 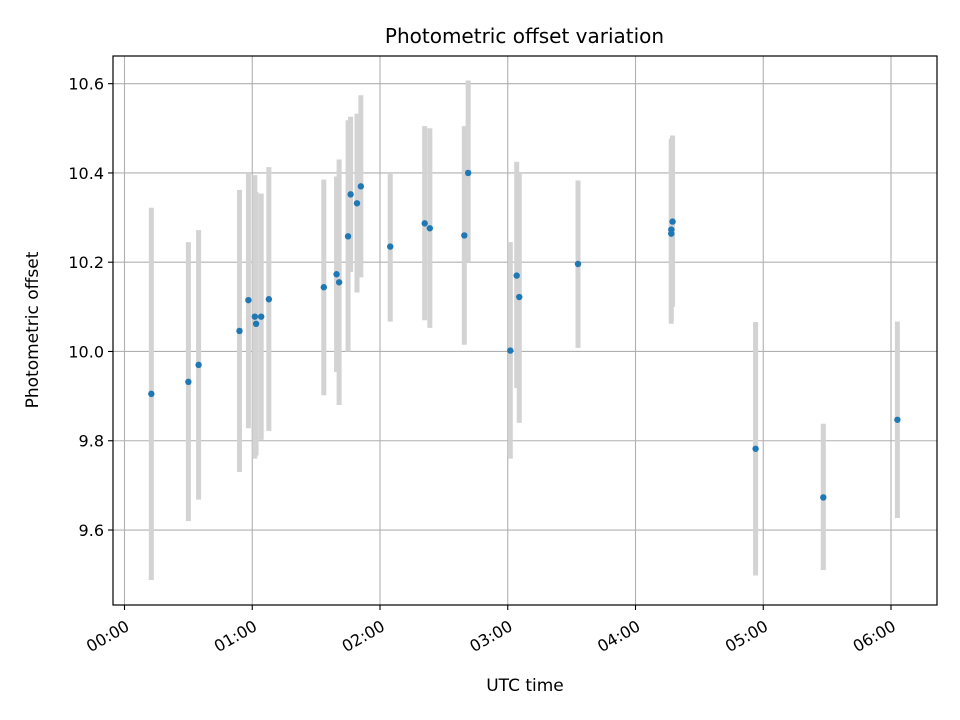 I want to click on y-tick-label: 10.2, so click(x=86, y=262).